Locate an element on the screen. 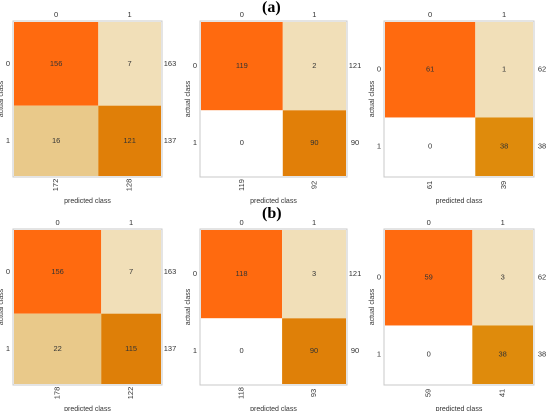  cell-value-r1-c1: 121 is located at coordinates (129, 140).